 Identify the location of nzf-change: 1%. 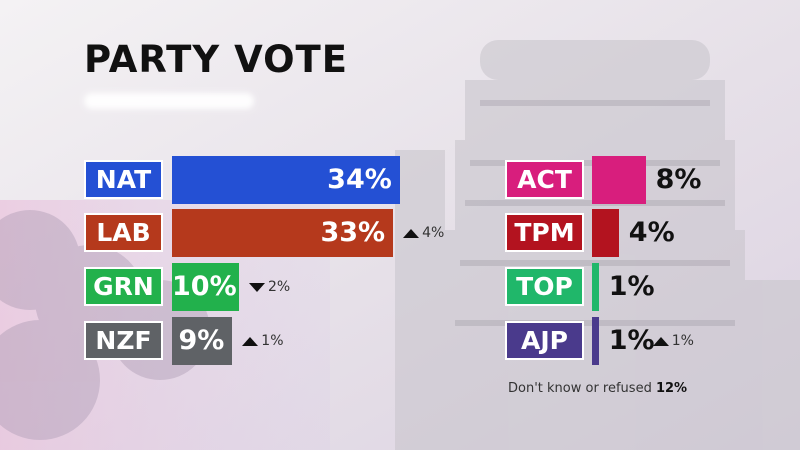
(263, 341).